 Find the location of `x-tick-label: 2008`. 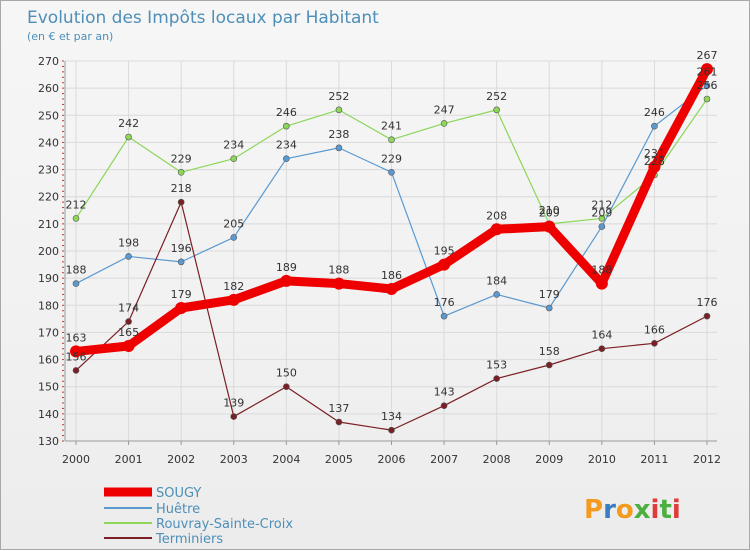

x-tick-label: 2008 is located at coordinates (497, 459).